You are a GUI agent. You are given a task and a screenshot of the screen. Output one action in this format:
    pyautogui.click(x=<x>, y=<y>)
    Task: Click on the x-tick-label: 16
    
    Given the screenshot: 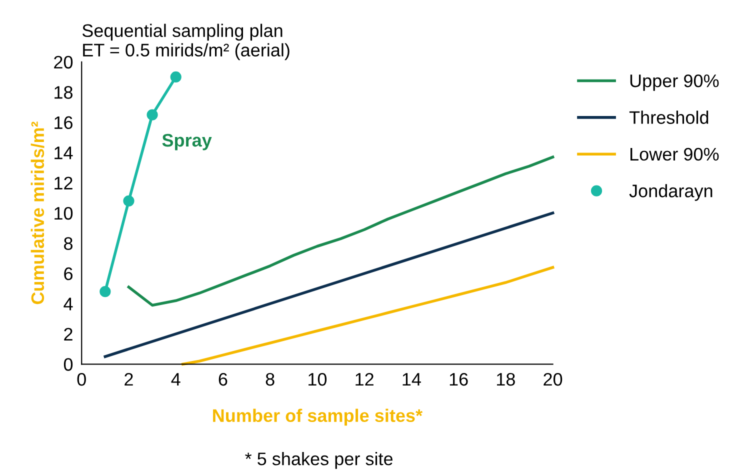 What is the action you would take?
    pyautogui.click(x=459, y=379)
    